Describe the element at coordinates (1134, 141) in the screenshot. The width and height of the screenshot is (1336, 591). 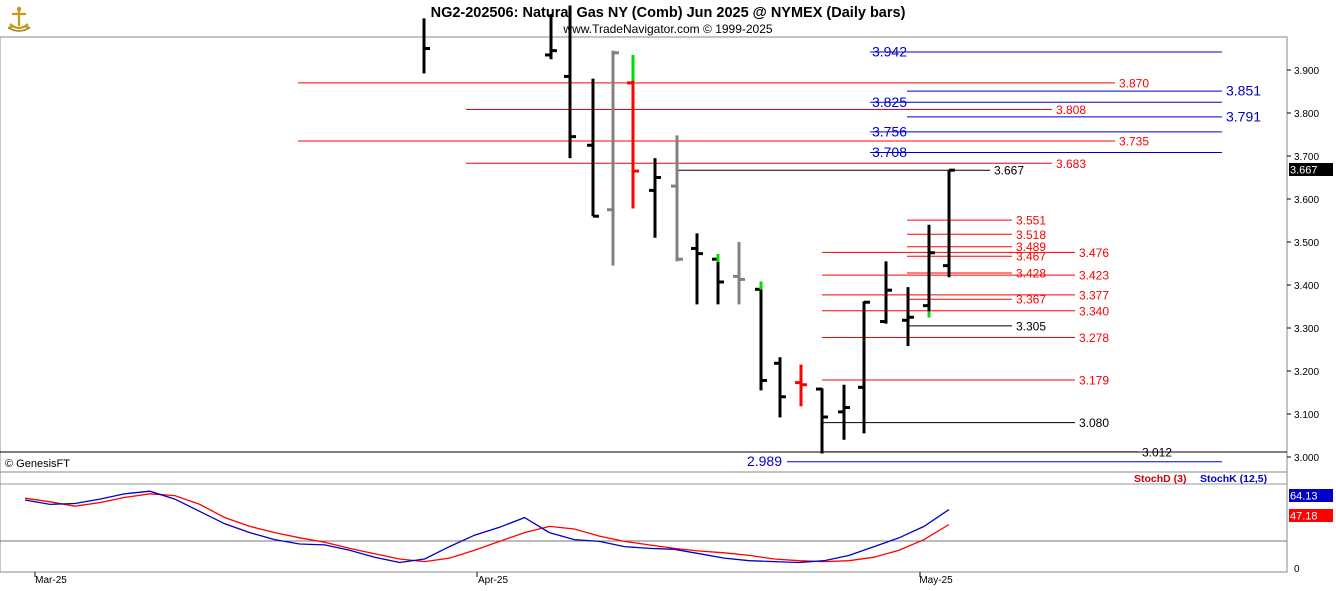
I see `price-level-label: 3.735` at that location.